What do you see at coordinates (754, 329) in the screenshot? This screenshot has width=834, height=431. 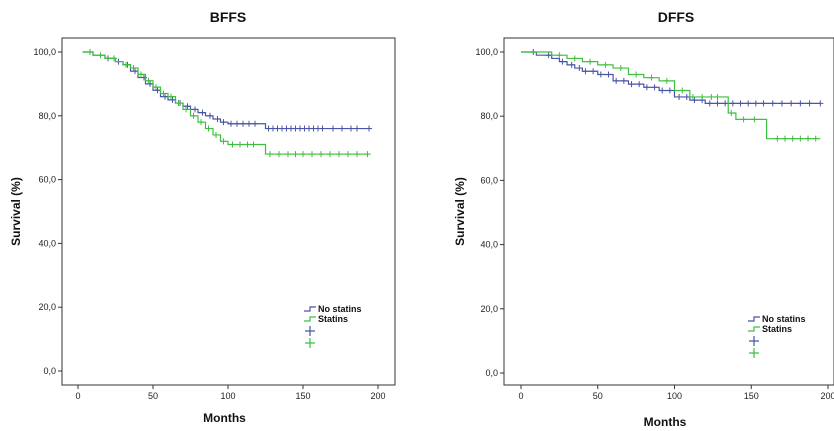 I see `legend-line-statins` at bounding box center [754, 329].